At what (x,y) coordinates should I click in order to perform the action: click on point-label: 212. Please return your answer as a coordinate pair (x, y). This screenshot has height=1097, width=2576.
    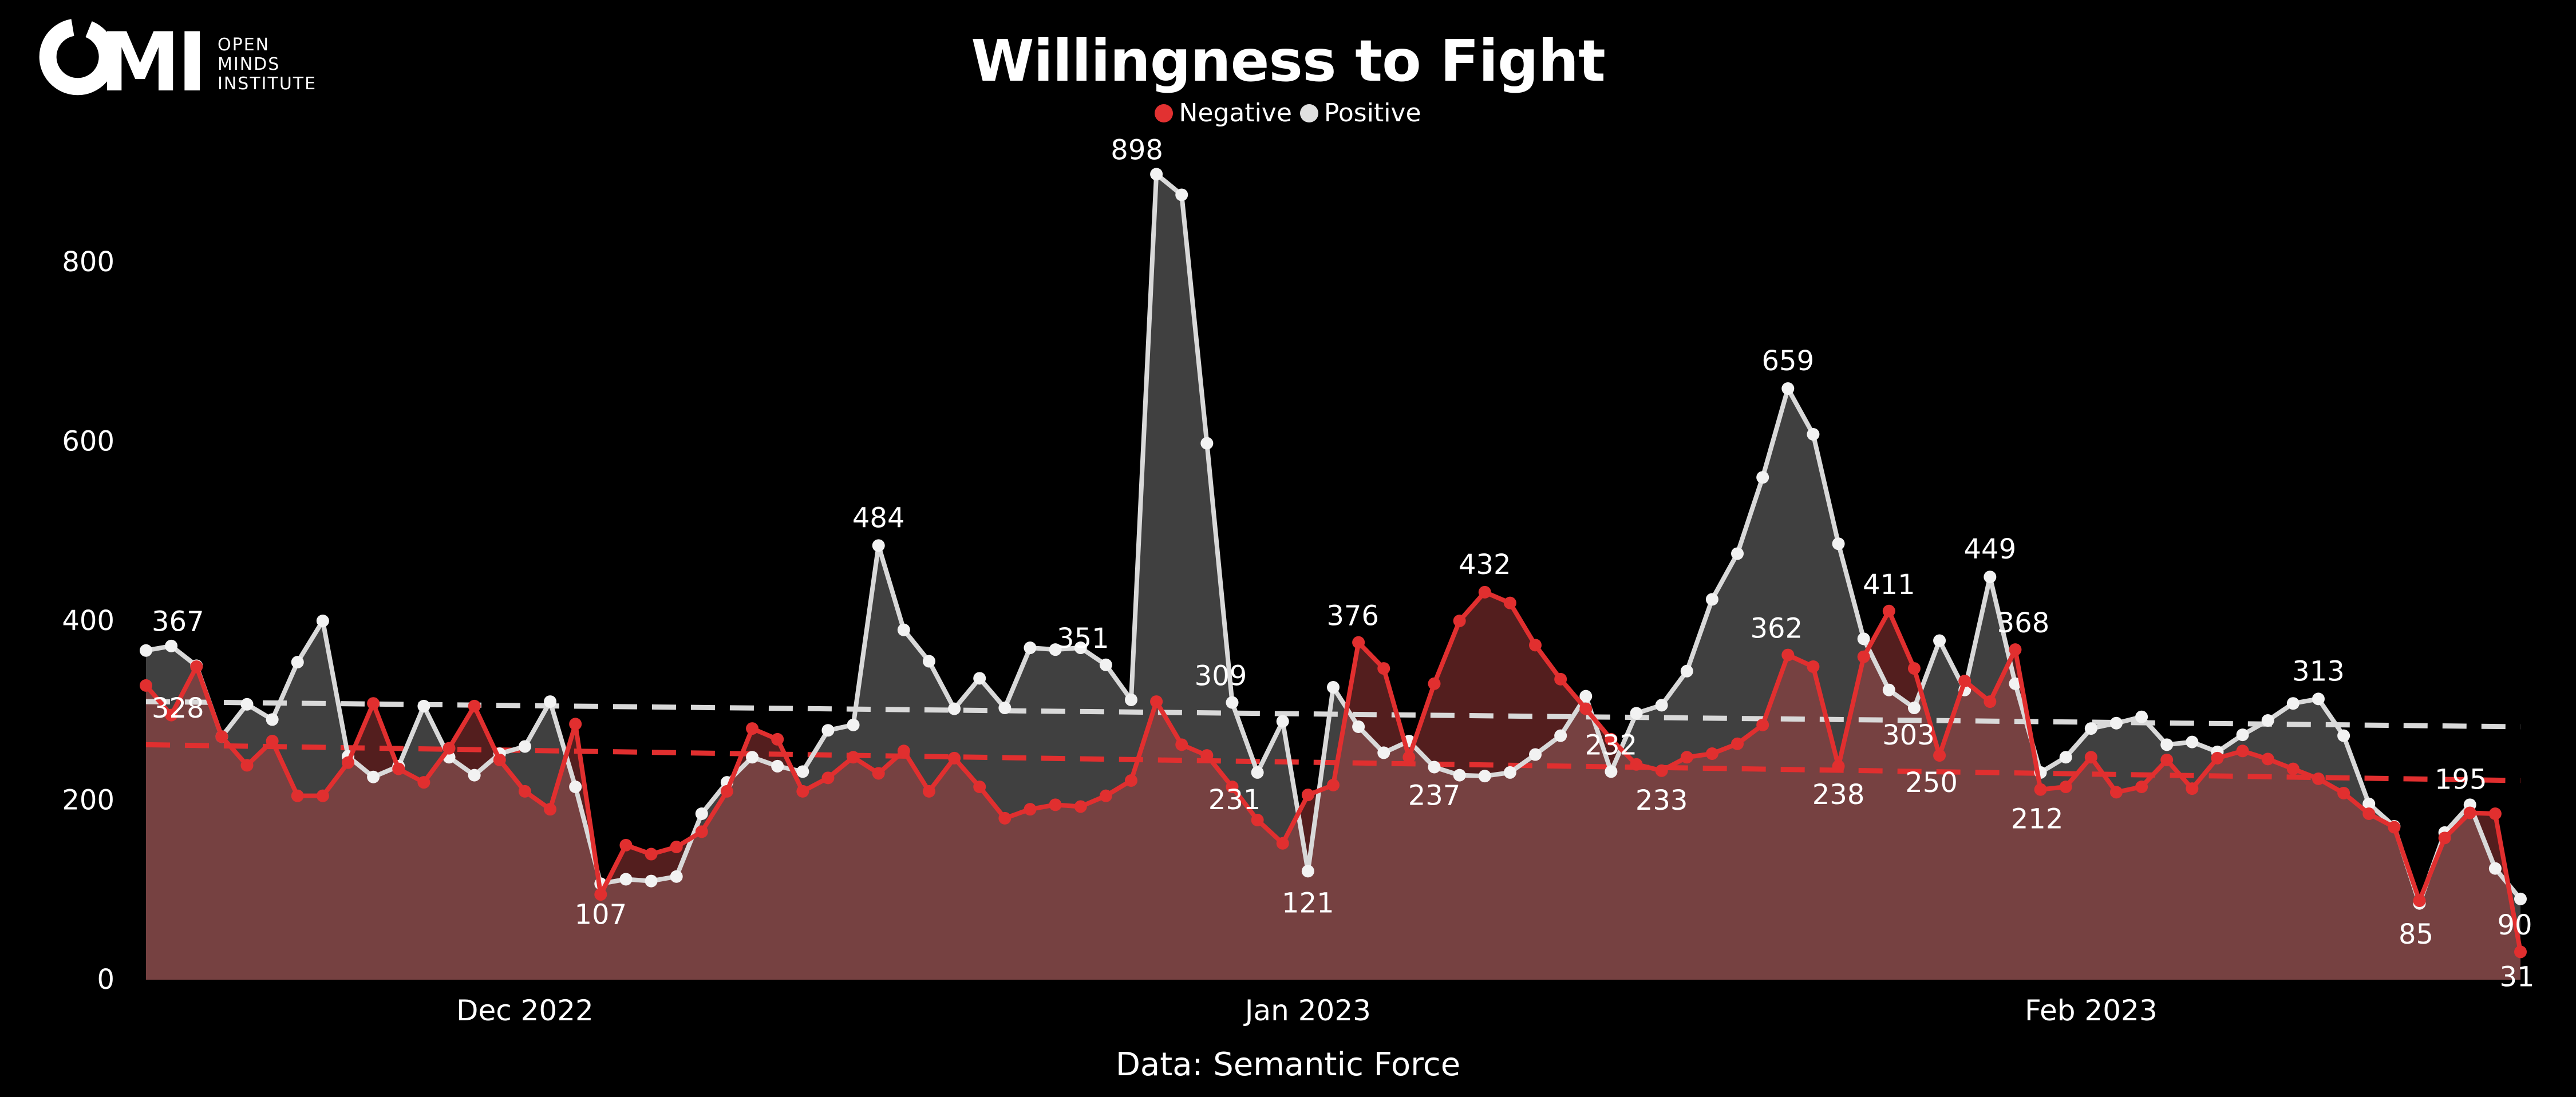
    Looking at the image, I should click on (2037, 819).